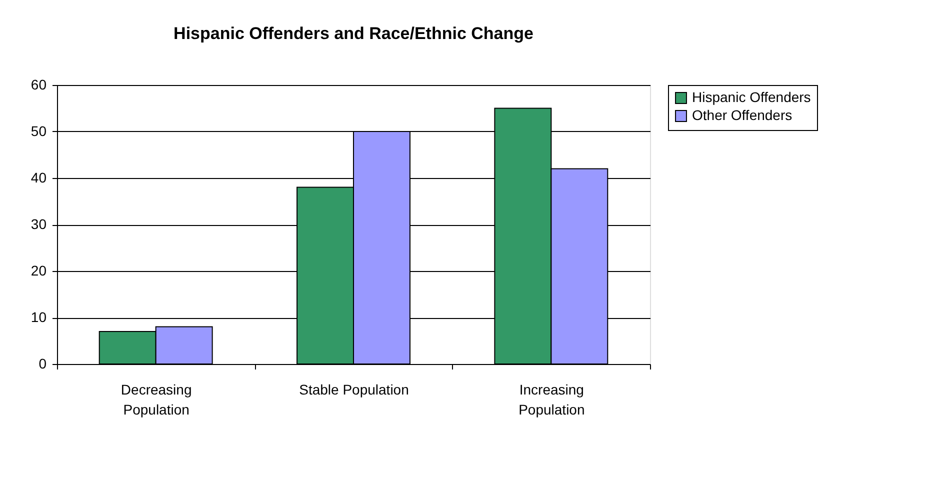  I want to click on y-tick-label: 60, so click(38, 84).